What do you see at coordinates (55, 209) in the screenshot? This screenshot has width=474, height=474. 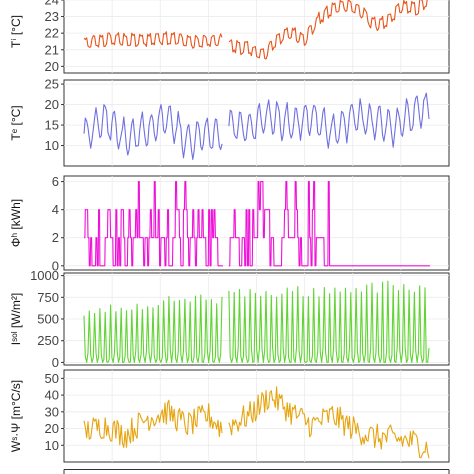 I see `y-tick-label: 4` at bounding box center [55, 209].